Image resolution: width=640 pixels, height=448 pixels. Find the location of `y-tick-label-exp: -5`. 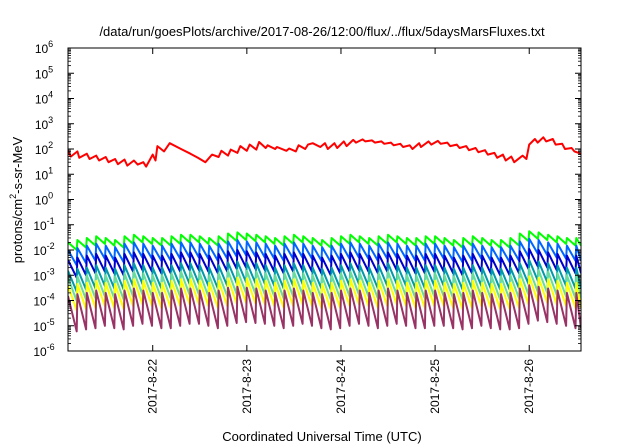

y-tick-label-exp: -5 is located at coordinates (51, 322).